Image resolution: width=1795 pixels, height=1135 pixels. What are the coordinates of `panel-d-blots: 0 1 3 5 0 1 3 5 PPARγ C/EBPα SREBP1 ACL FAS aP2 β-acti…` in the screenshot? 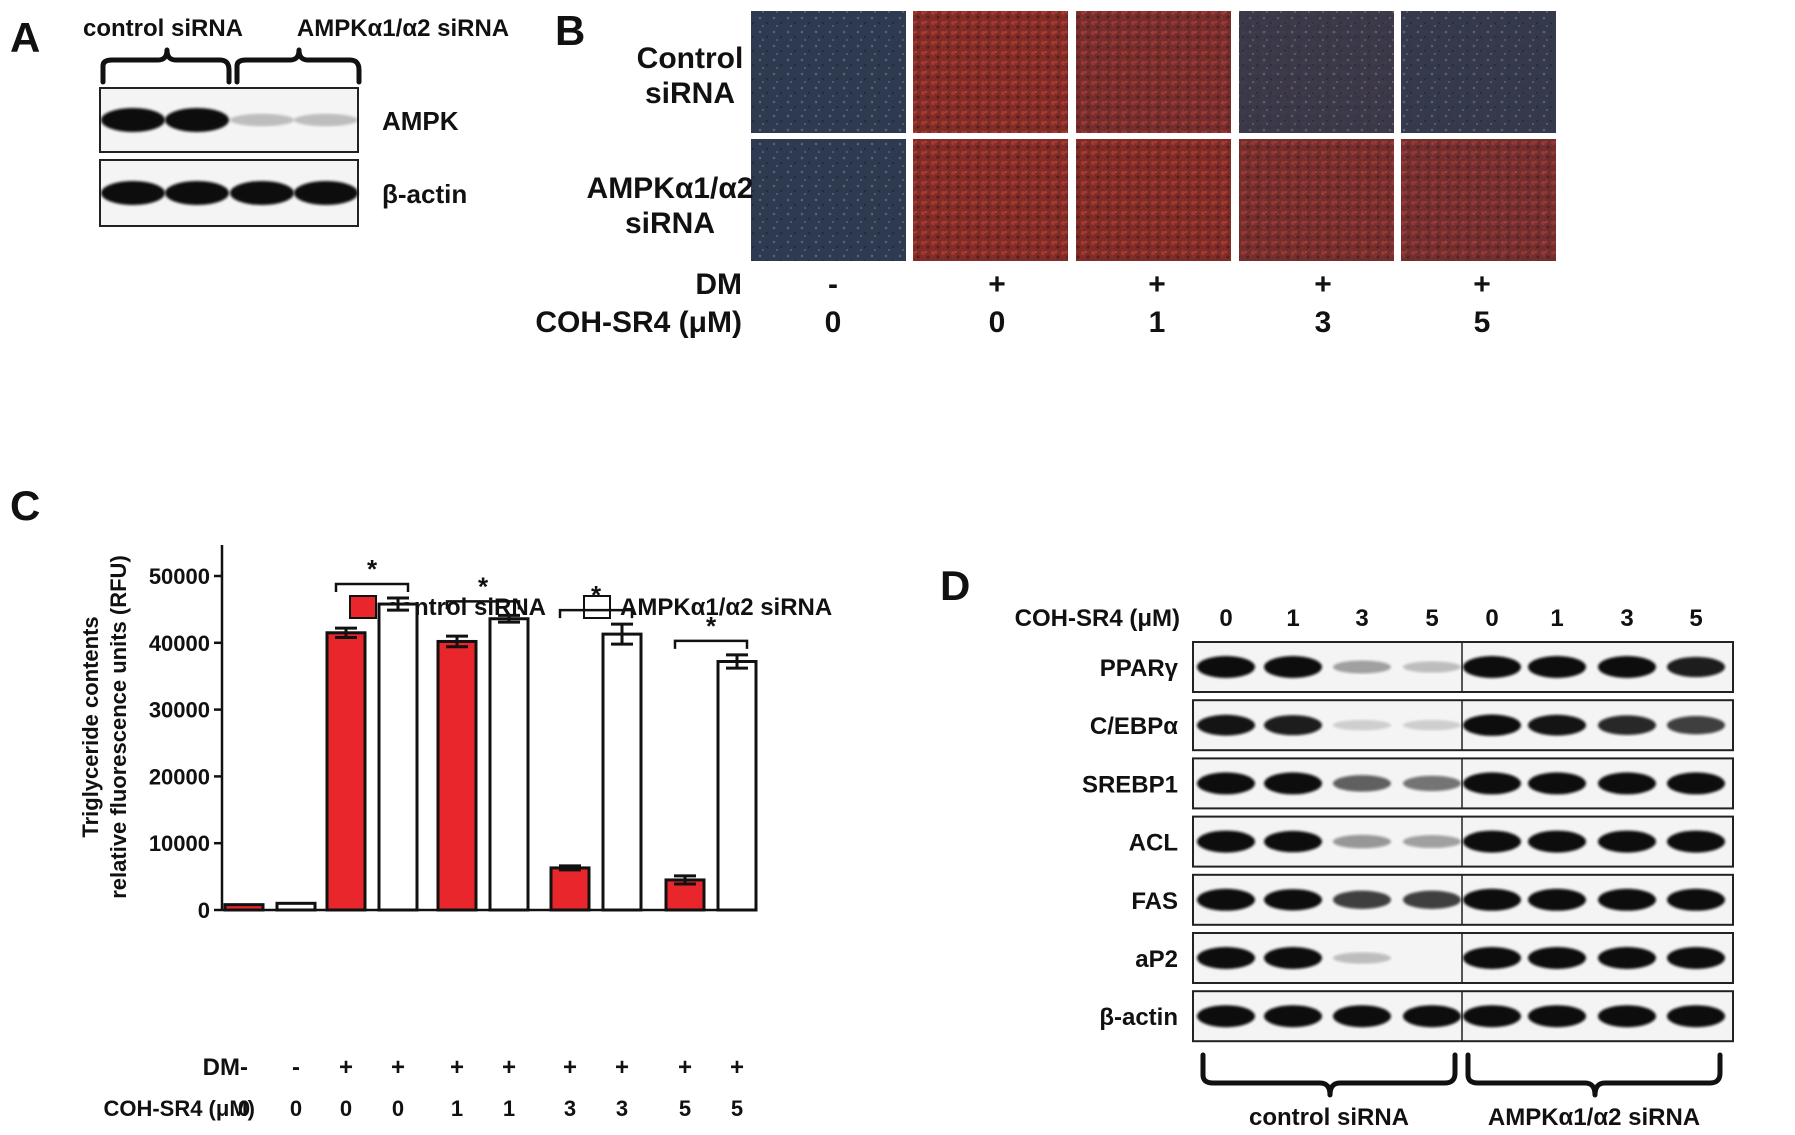 It's located at (1408, 824).